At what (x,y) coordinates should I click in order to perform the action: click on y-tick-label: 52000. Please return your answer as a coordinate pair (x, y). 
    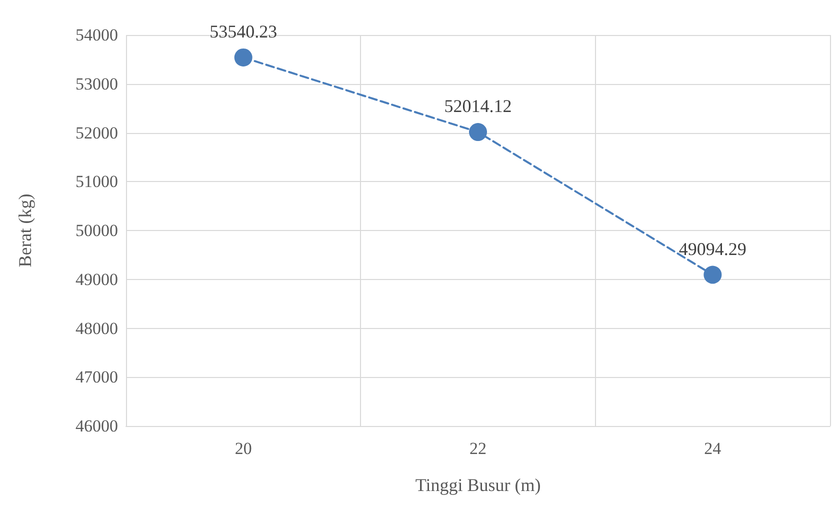
    Looking at the image, I should click on (97, 132).